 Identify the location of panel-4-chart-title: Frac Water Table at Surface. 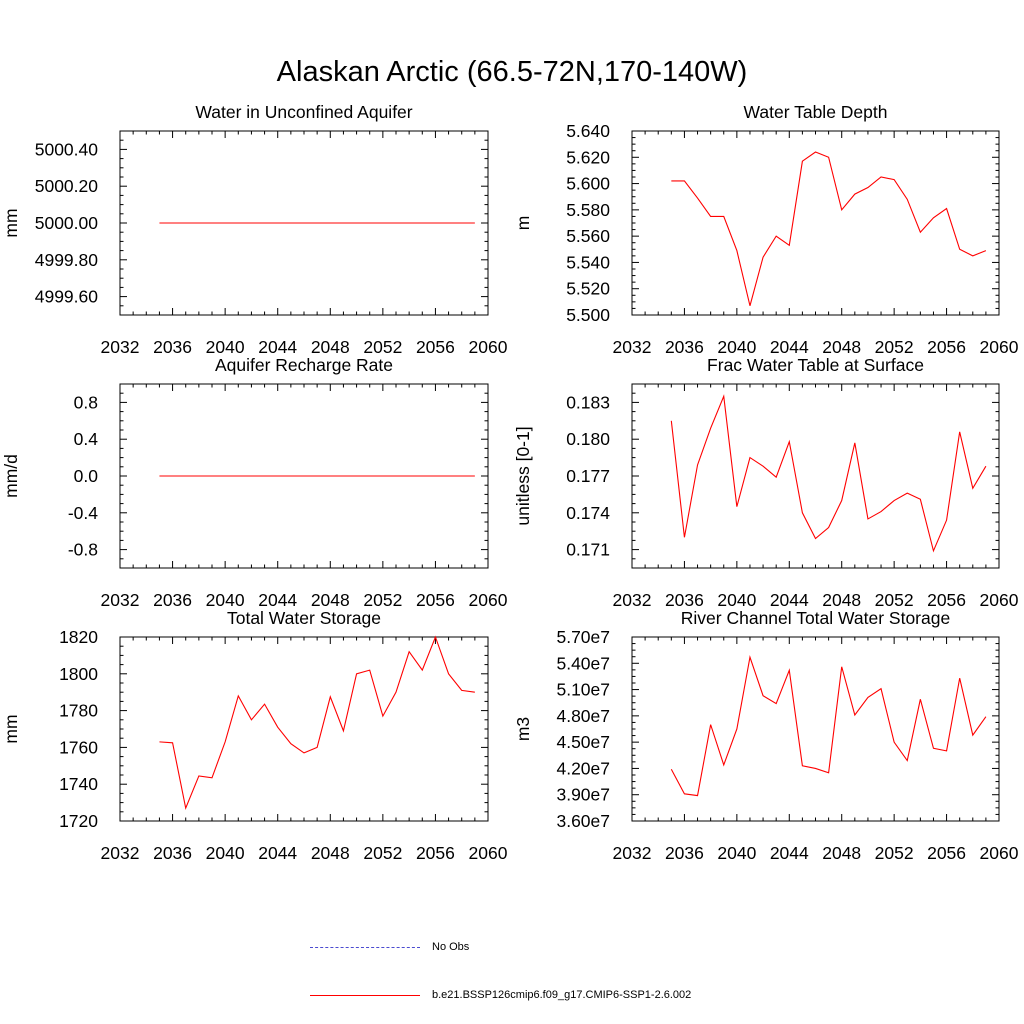
(815, 365).